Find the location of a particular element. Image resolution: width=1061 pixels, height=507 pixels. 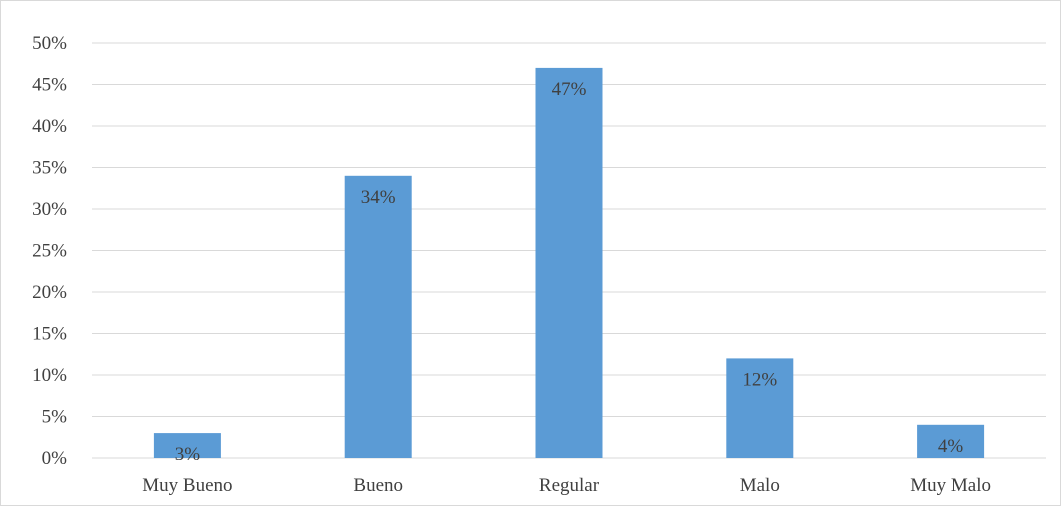

y-tick-label: 10% is located at coordinates (49, 375).